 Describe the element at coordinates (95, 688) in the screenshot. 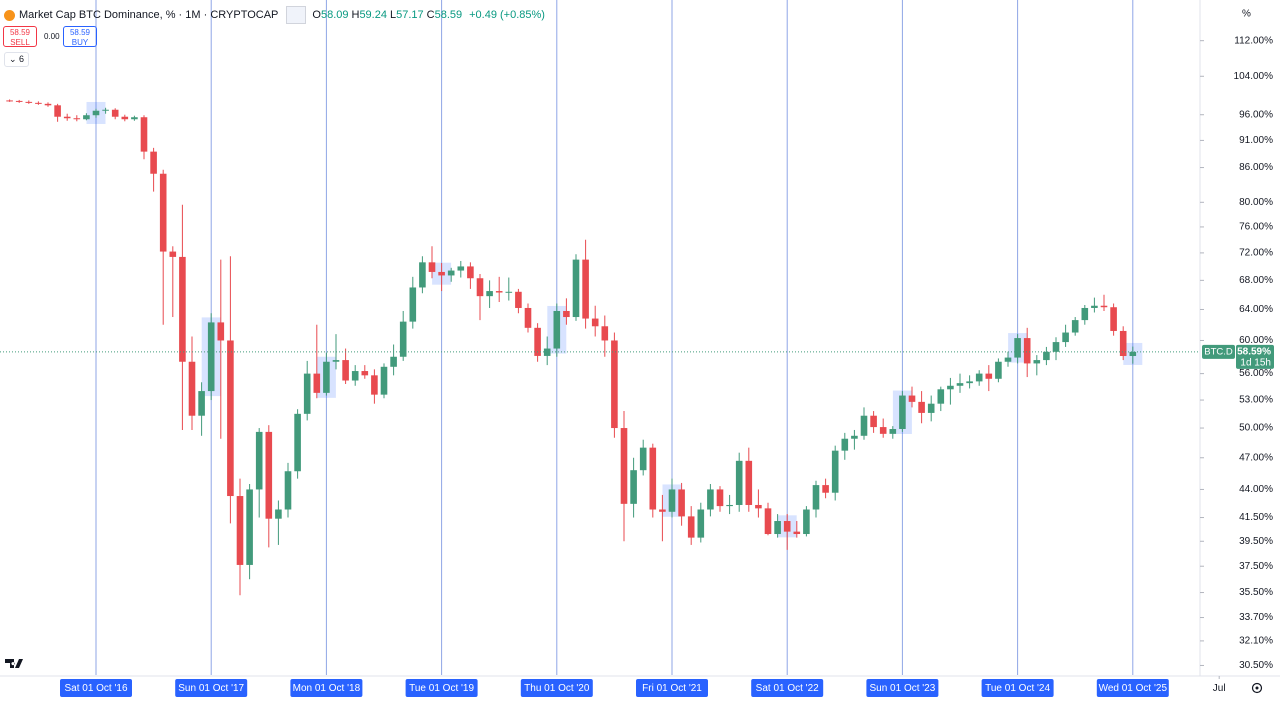

I see `x-tick-label: Sat 01 Oct '16` at that location.